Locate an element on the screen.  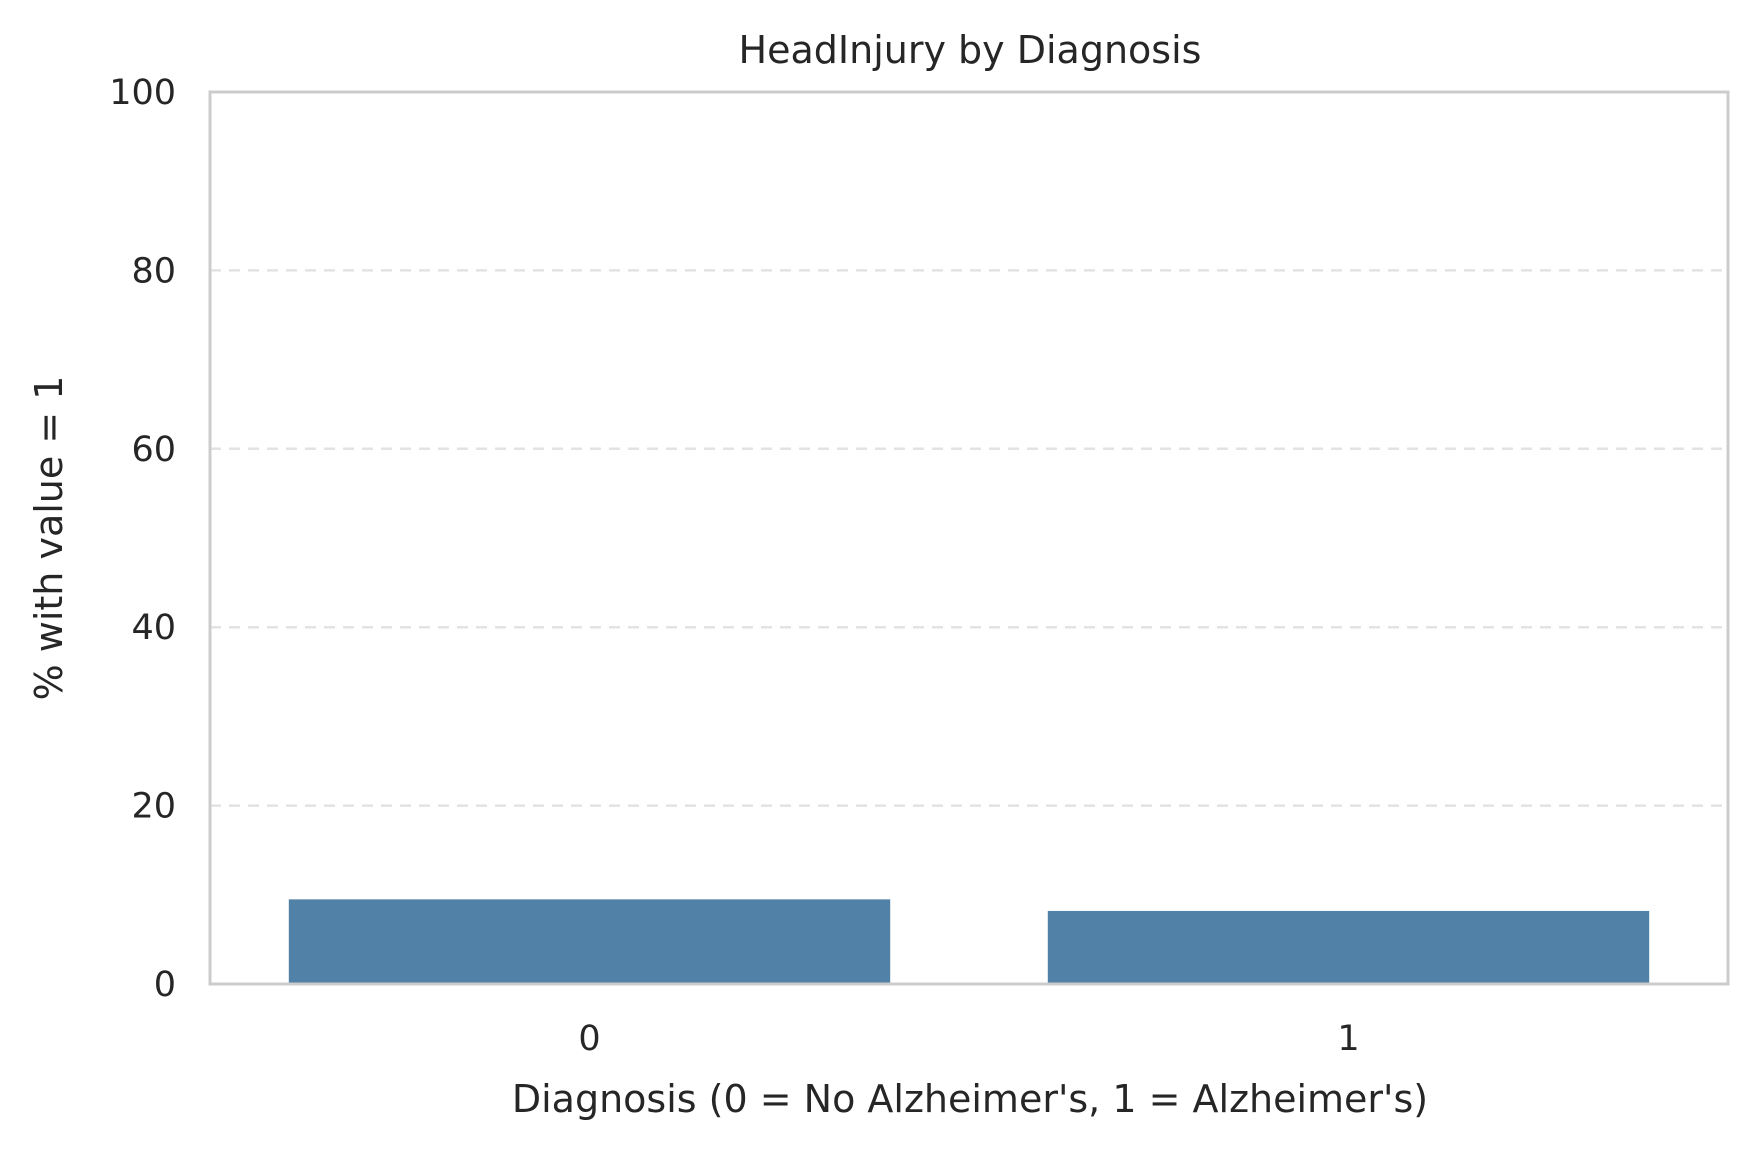
bars is located at coordinates (969, 941).